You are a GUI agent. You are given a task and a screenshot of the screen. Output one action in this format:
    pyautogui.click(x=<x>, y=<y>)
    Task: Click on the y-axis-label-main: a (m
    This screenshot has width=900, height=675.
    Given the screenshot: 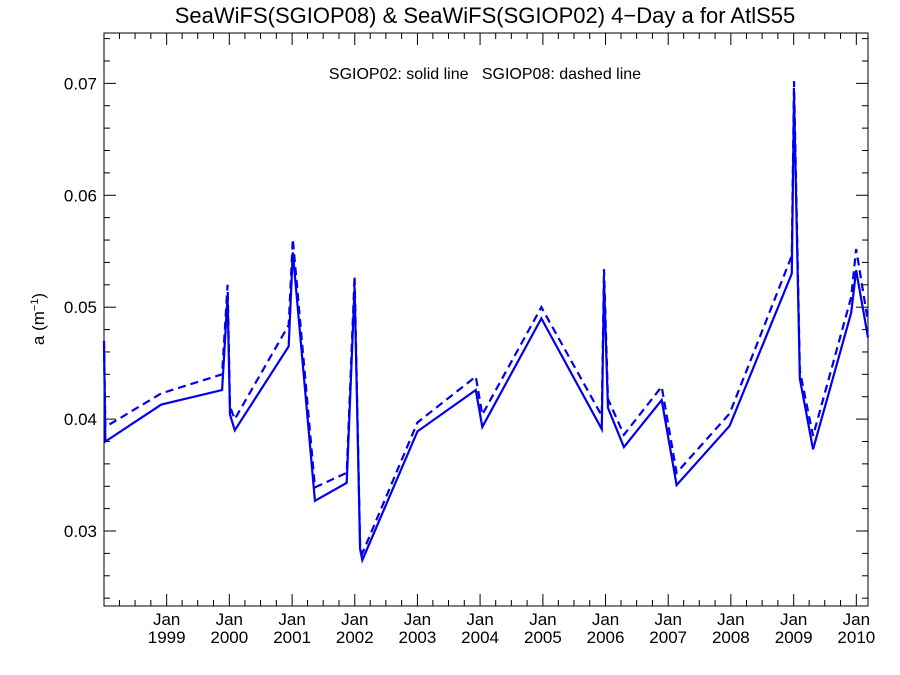 What is the action you would take?
    pyautogui.click(x=38, y=328)
    